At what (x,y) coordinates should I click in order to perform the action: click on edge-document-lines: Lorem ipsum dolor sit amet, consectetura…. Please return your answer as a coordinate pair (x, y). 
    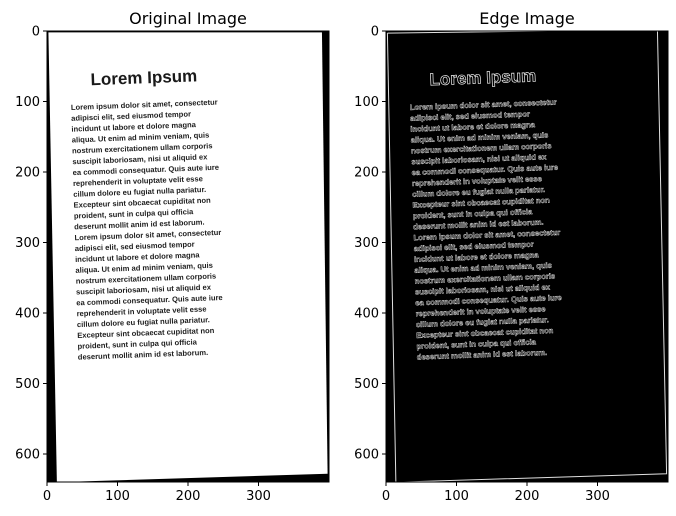
    Looking at the image, I should click on (485, 229).